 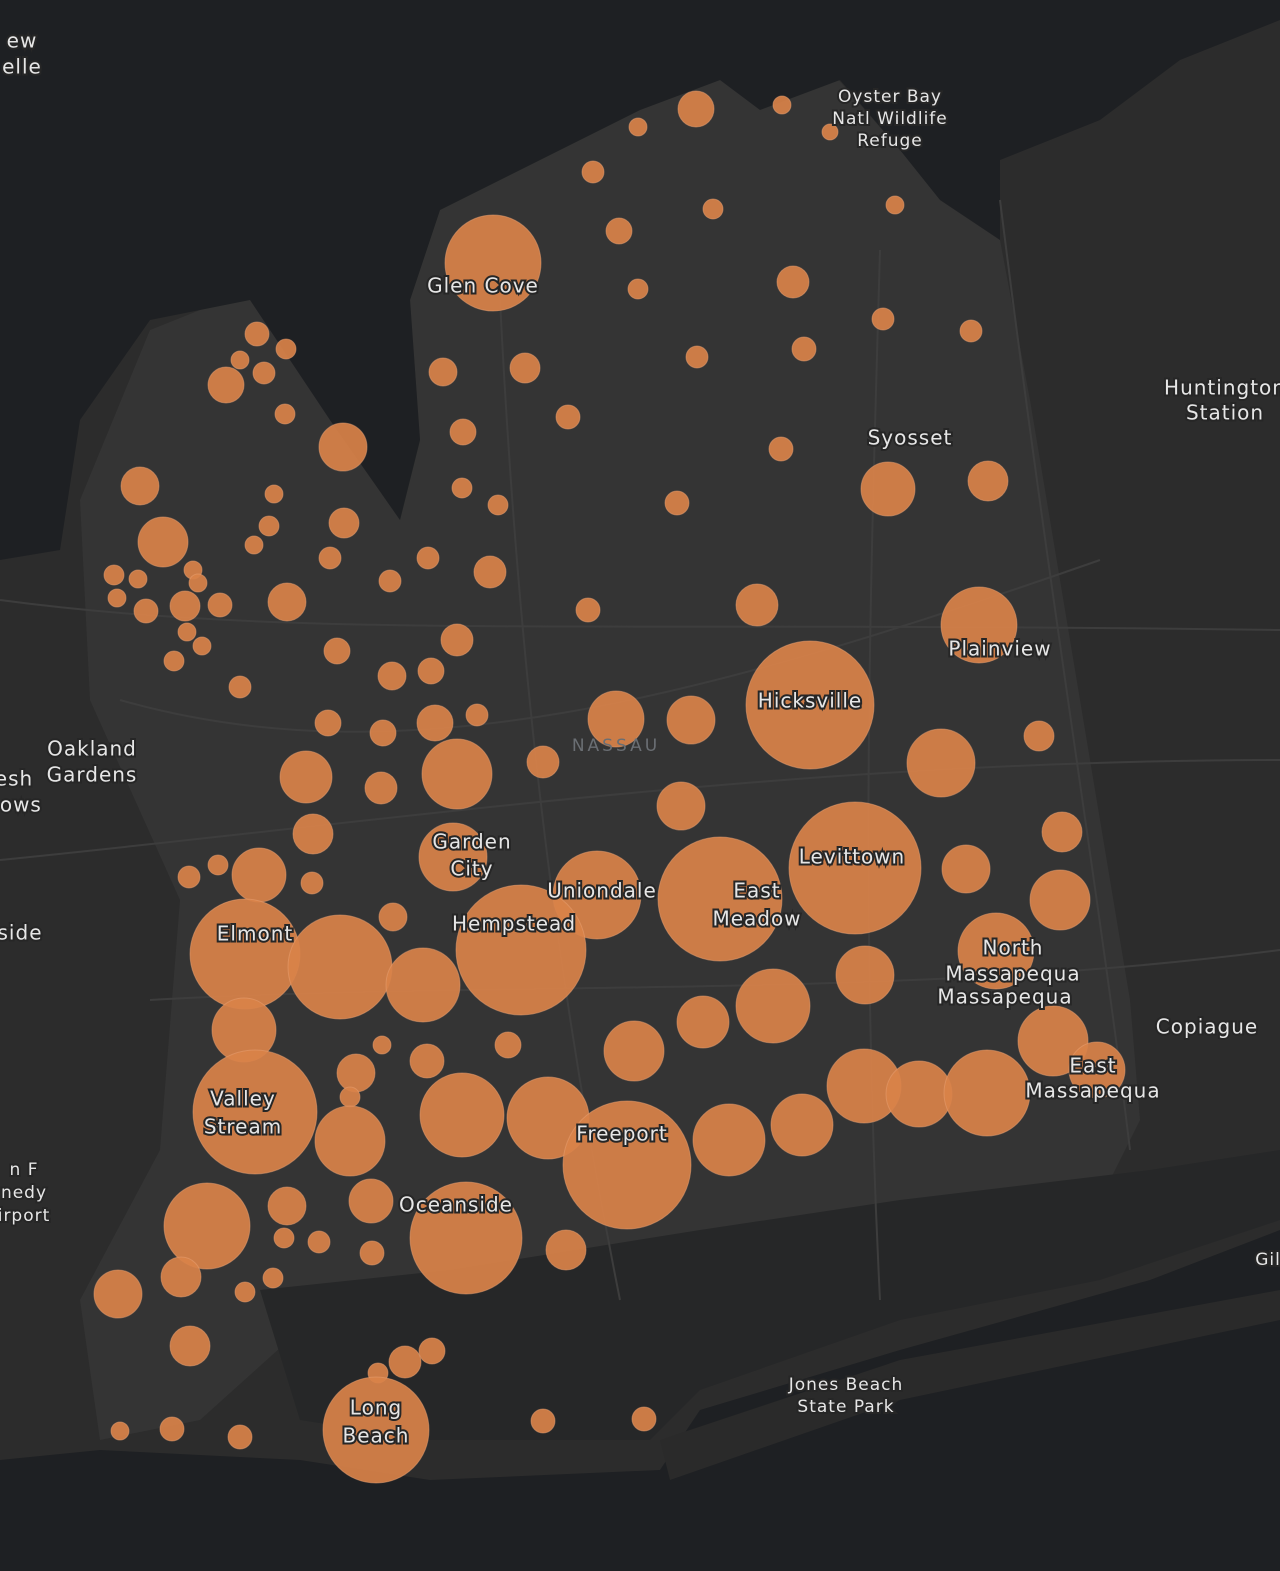 What do you see at coordinates (970, 1385) in the screenshot?
I see `barrier-island` at bounding box center [970, 1385].